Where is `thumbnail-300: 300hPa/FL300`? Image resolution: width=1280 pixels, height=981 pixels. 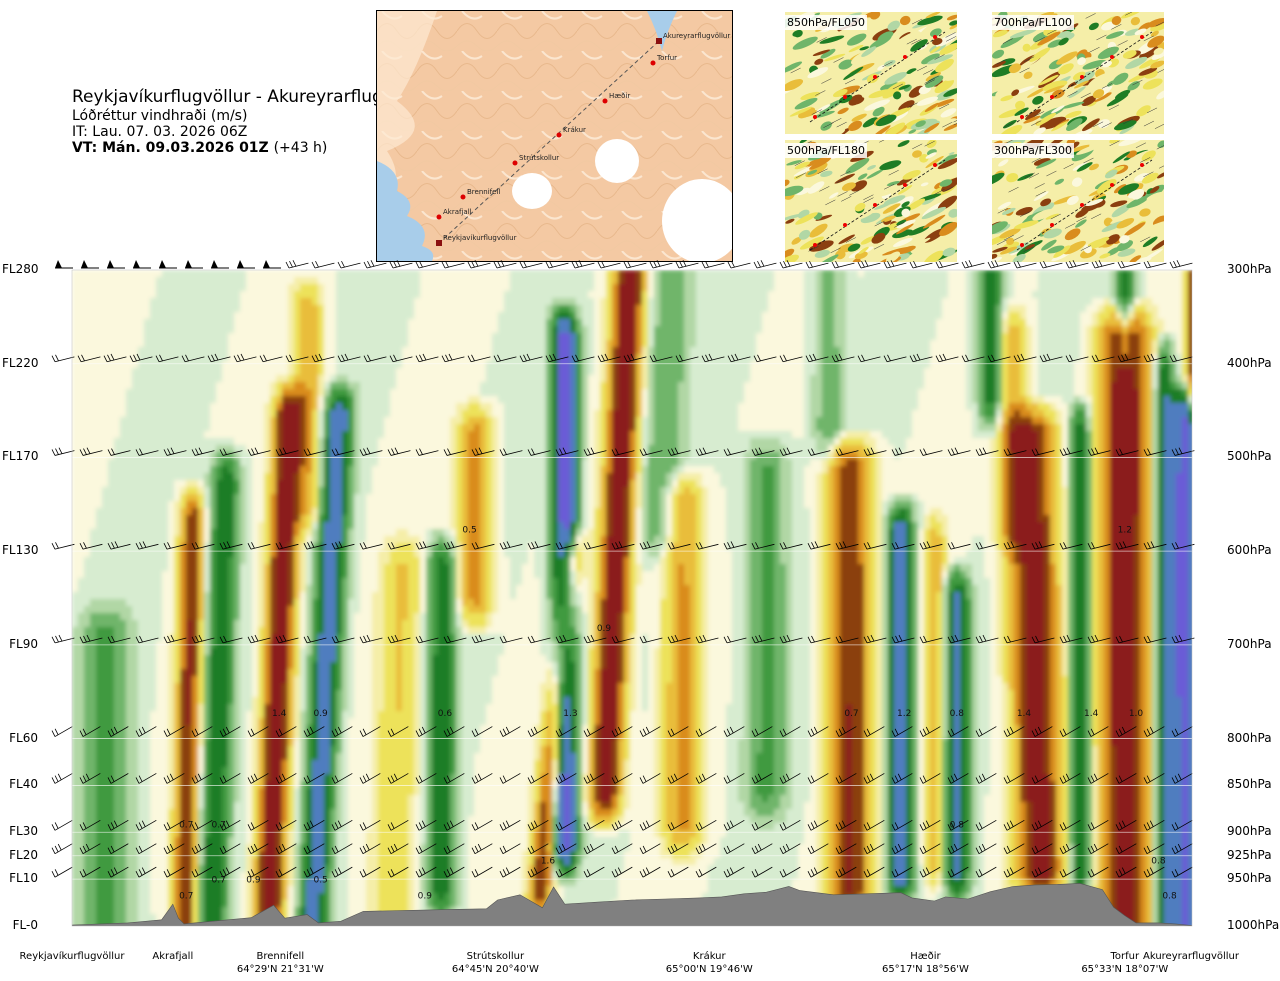
thumbnail-300: 300hPa/FL300 is located at coordinates (1078, 201).